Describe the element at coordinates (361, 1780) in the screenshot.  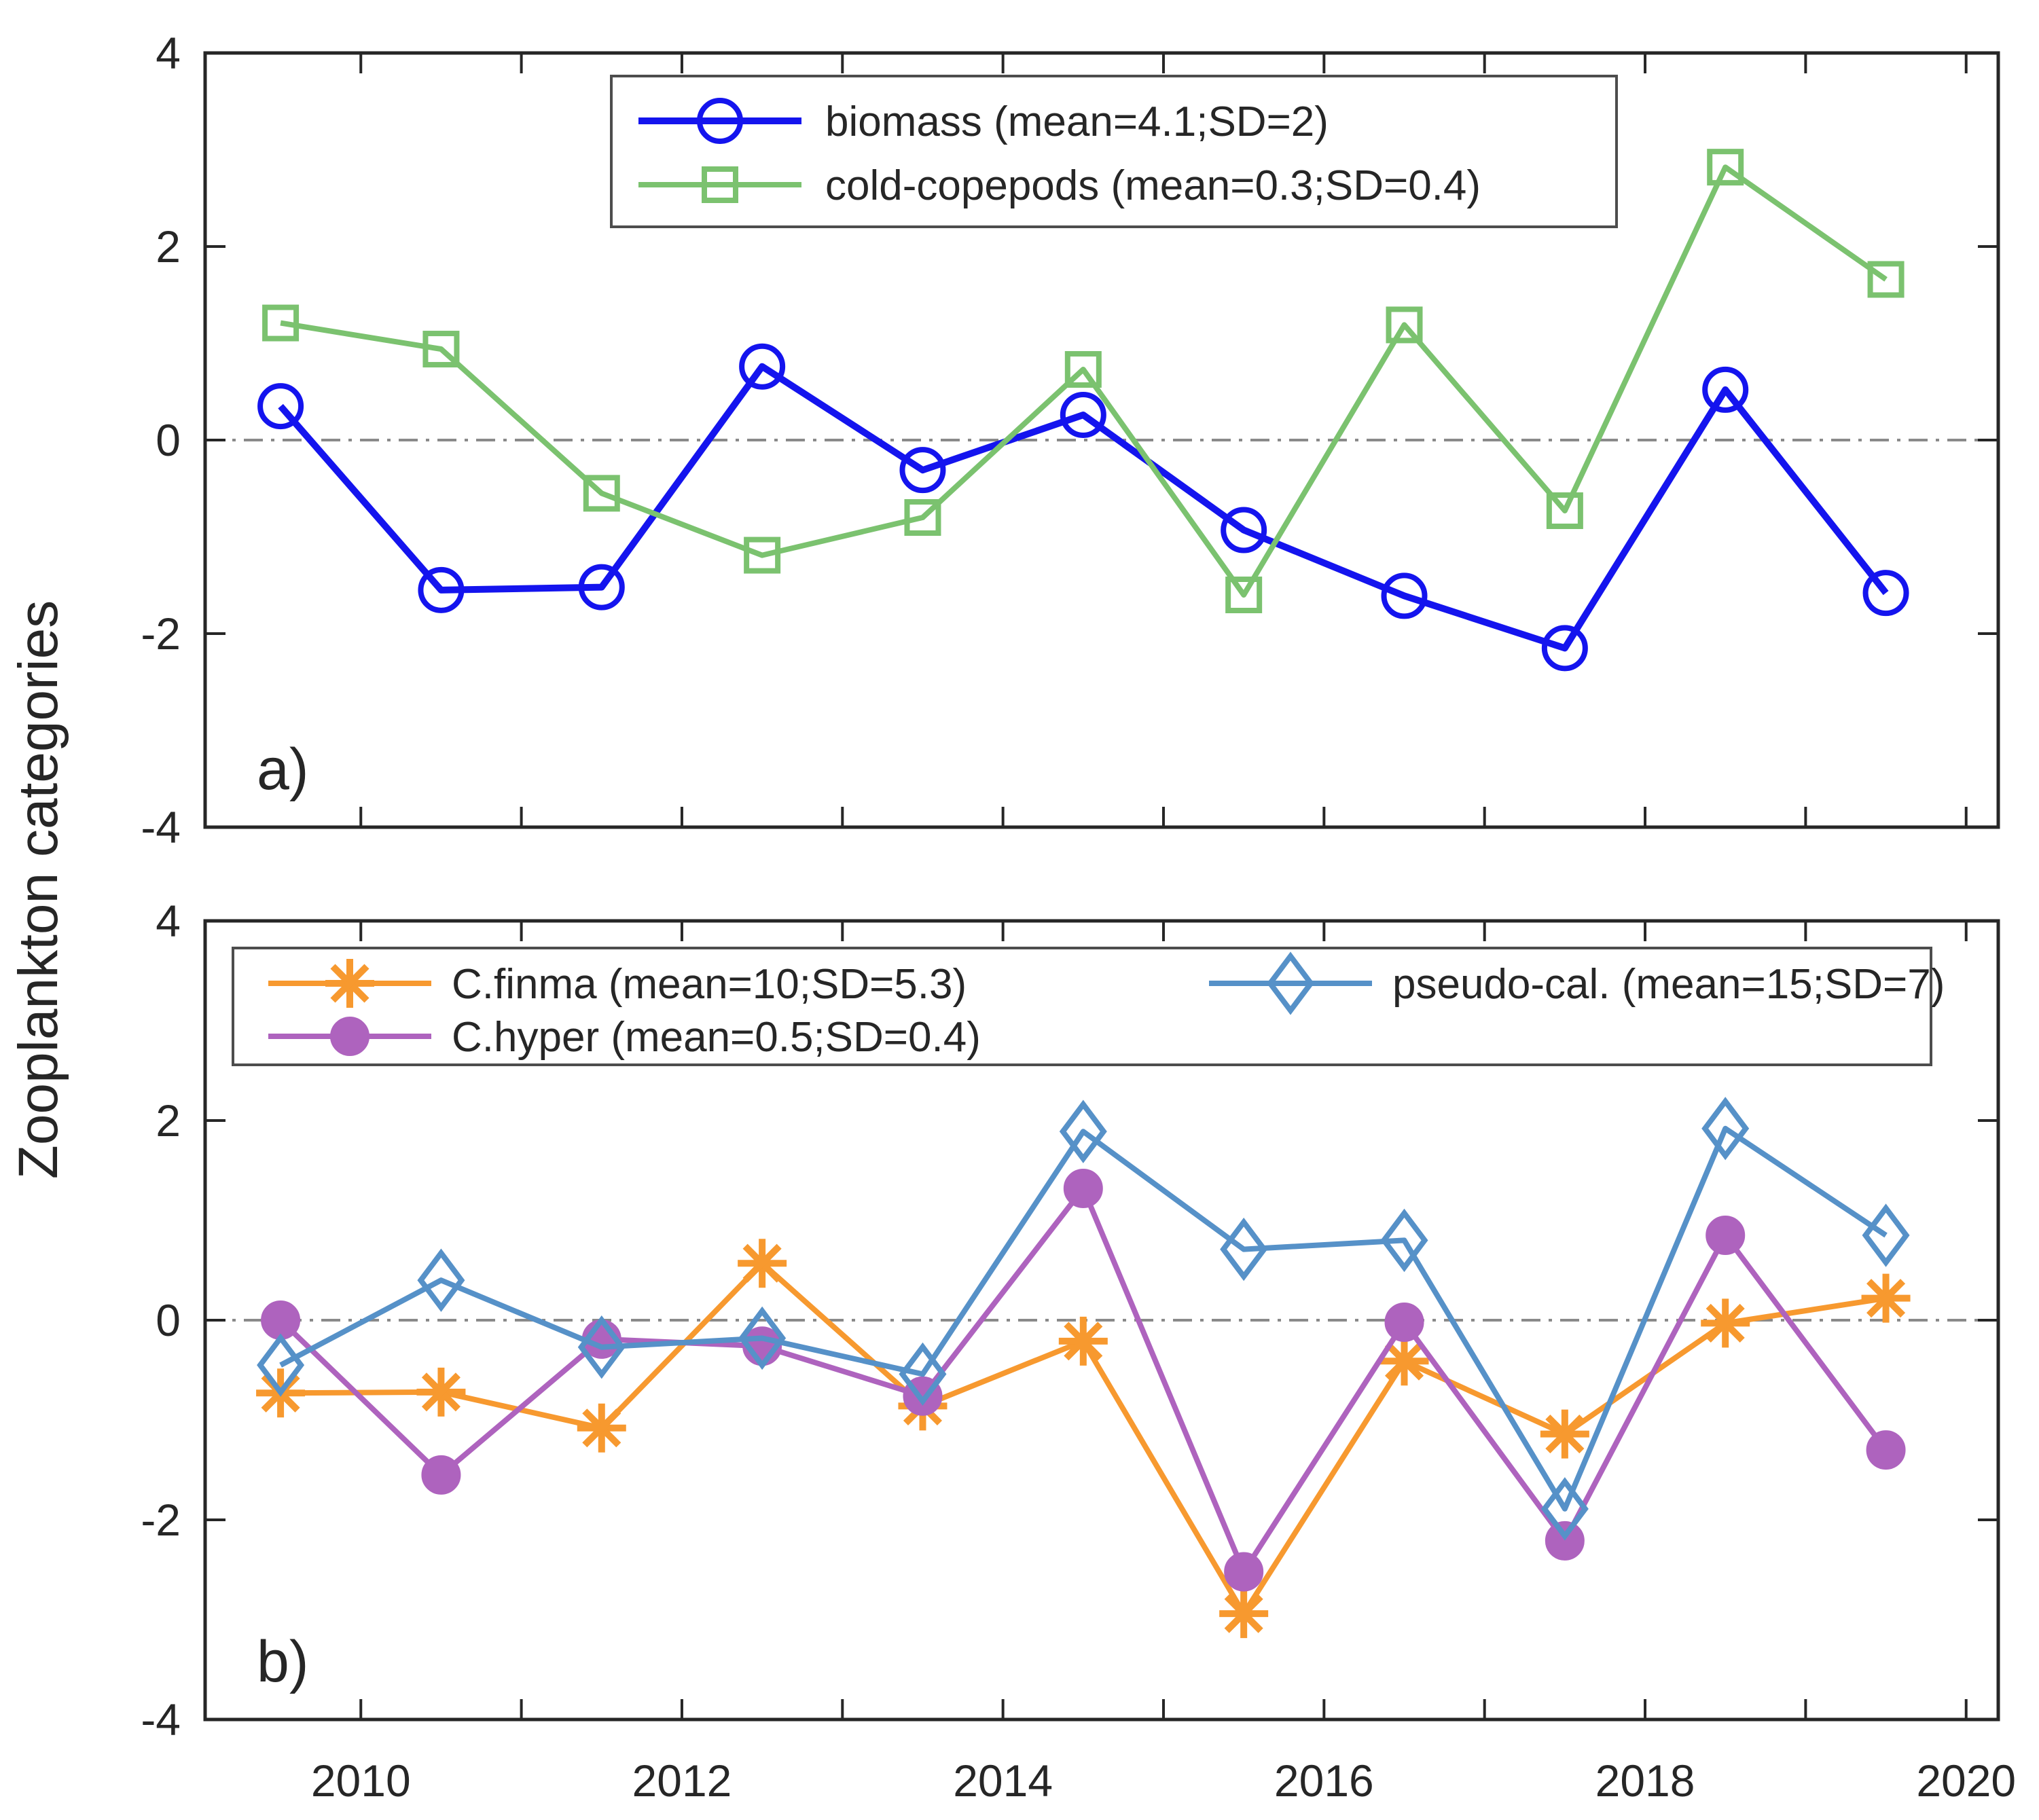
I see `x-tick-label: 2010` at that location.